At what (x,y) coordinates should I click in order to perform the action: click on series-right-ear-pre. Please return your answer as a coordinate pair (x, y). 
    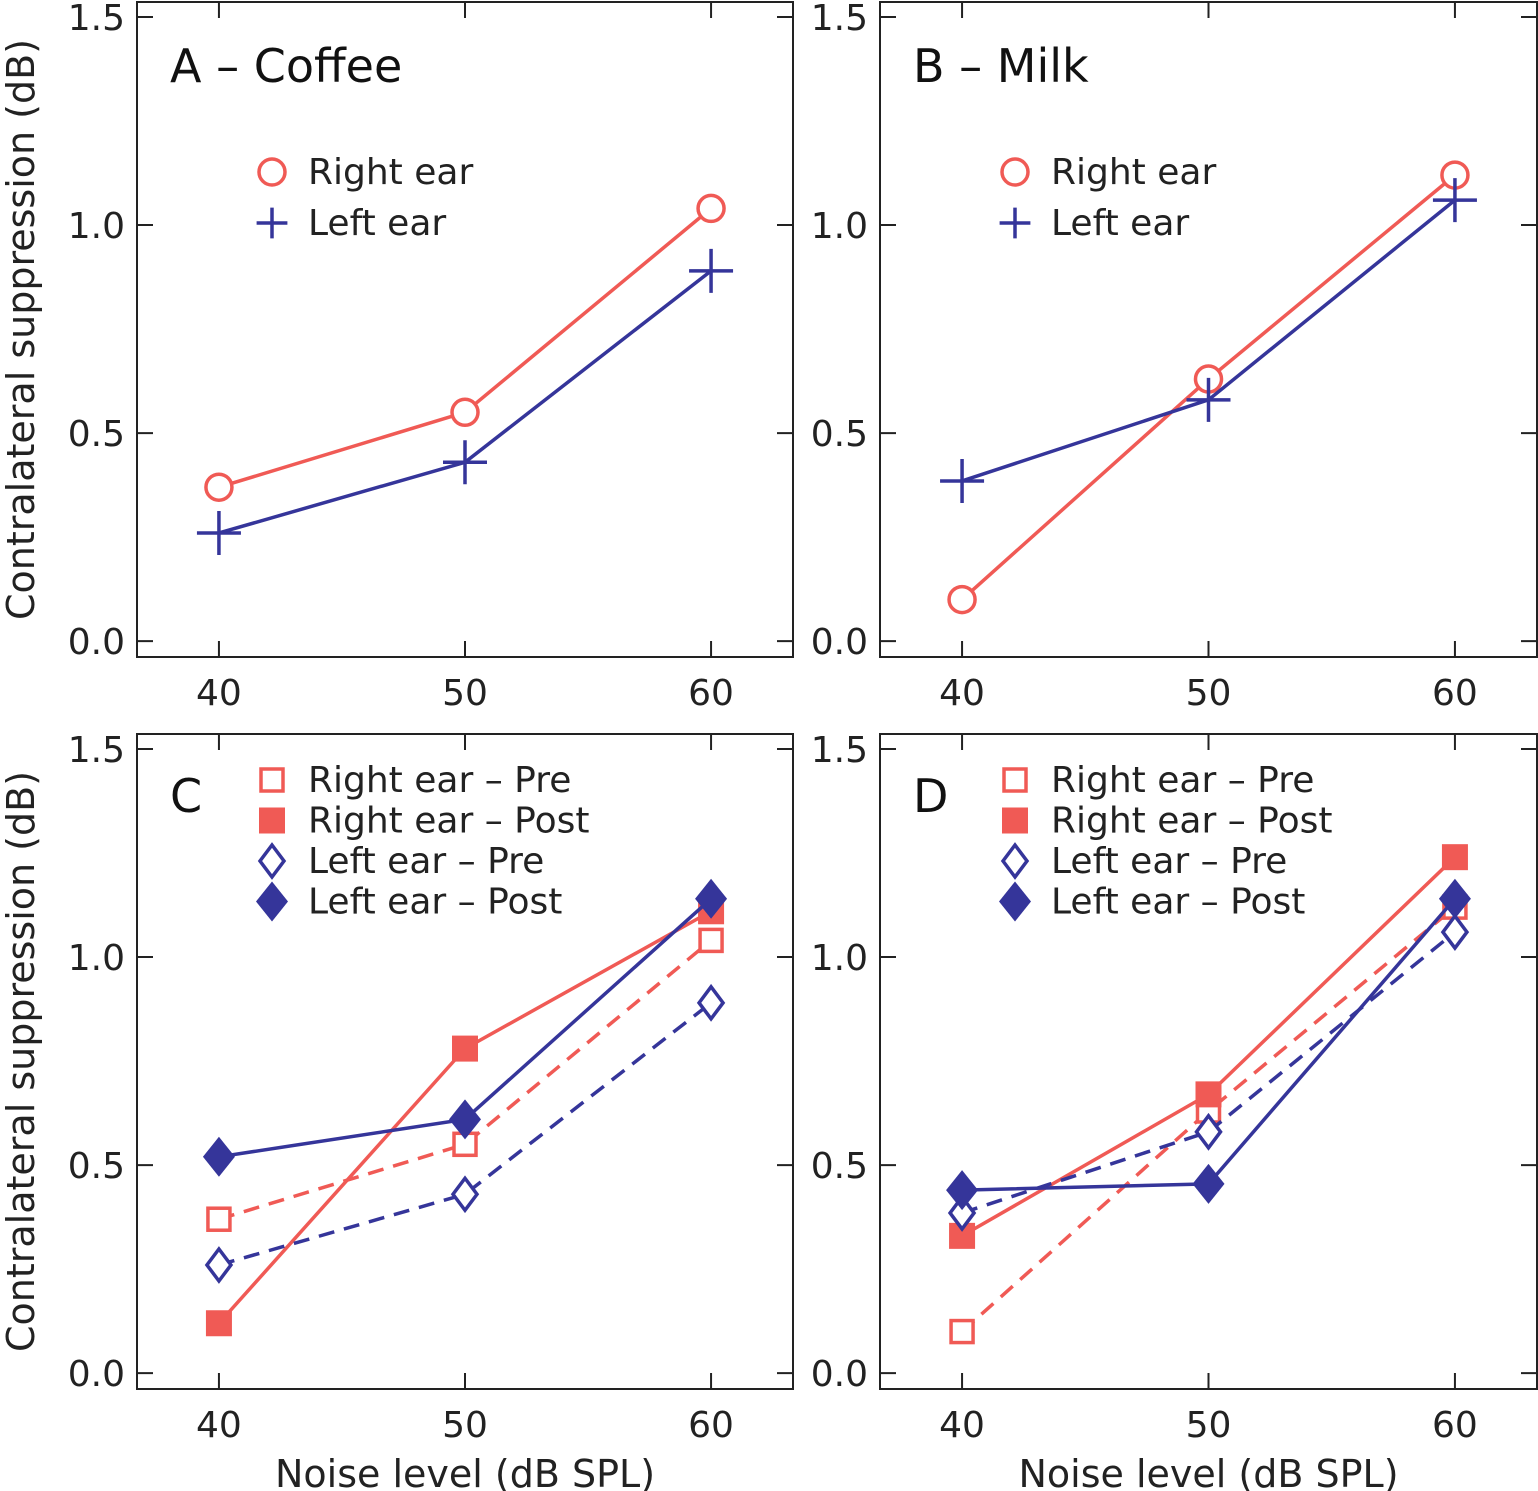
    Looking at the image, I should click on (465, 1079).